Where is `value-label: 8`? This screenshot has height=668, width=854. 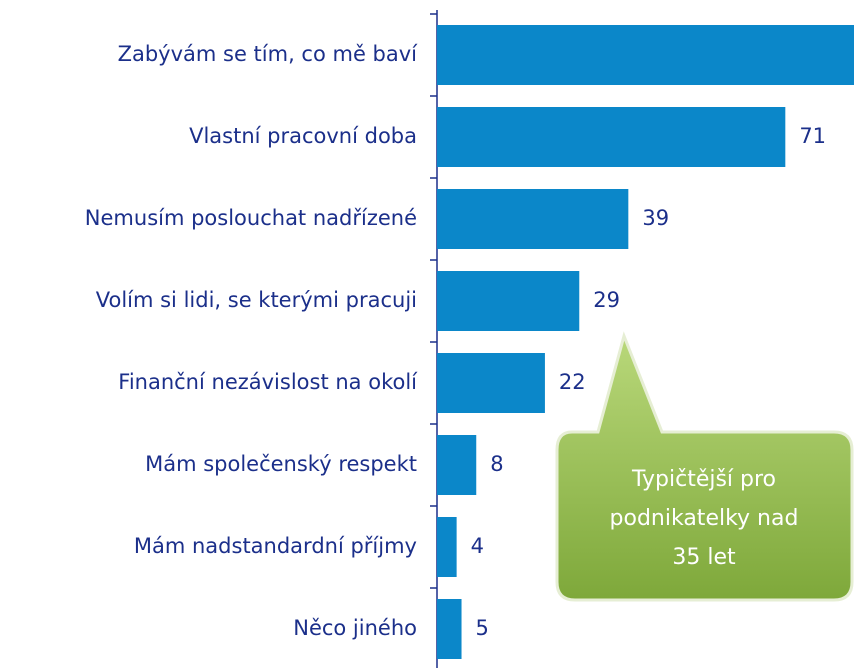
value-label: 8 is located at coordinates (496, 464).